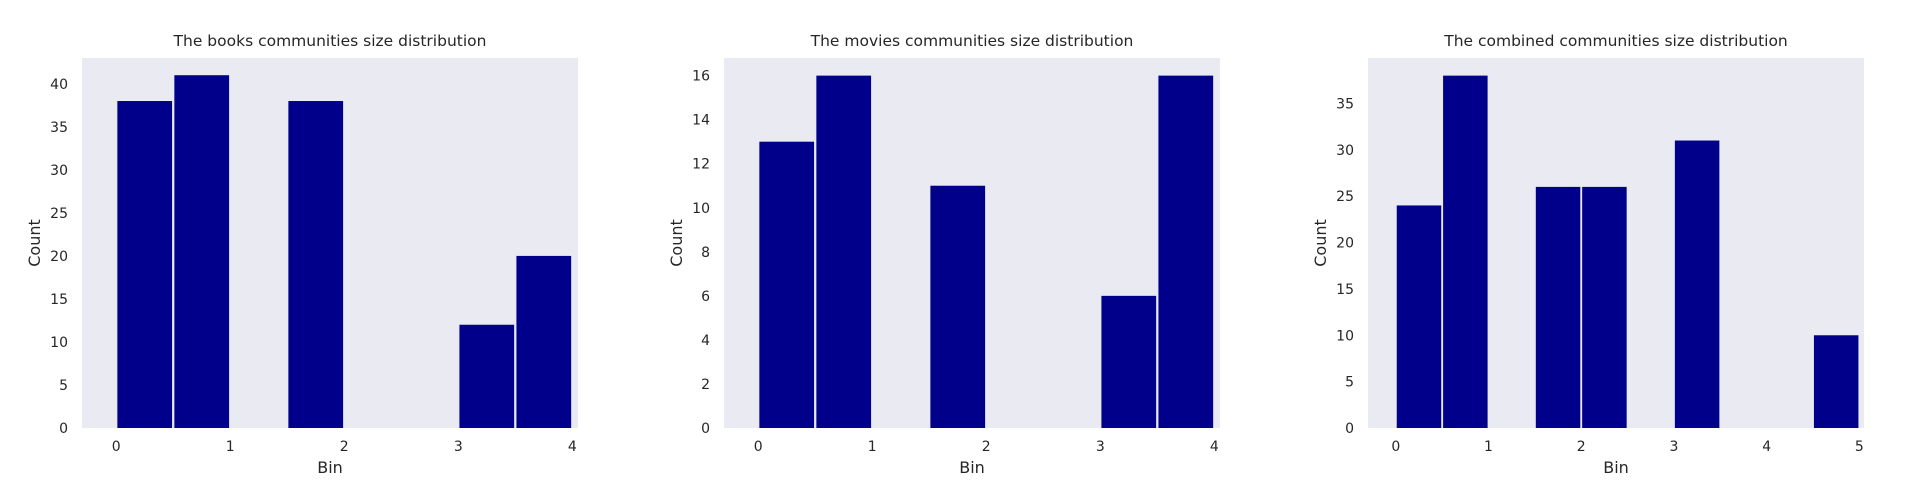  What do you see at coordinates (758, 447) in the screenshot?
I see `x-tick-label-movies-0: 0` at bounding box center [758, 447].